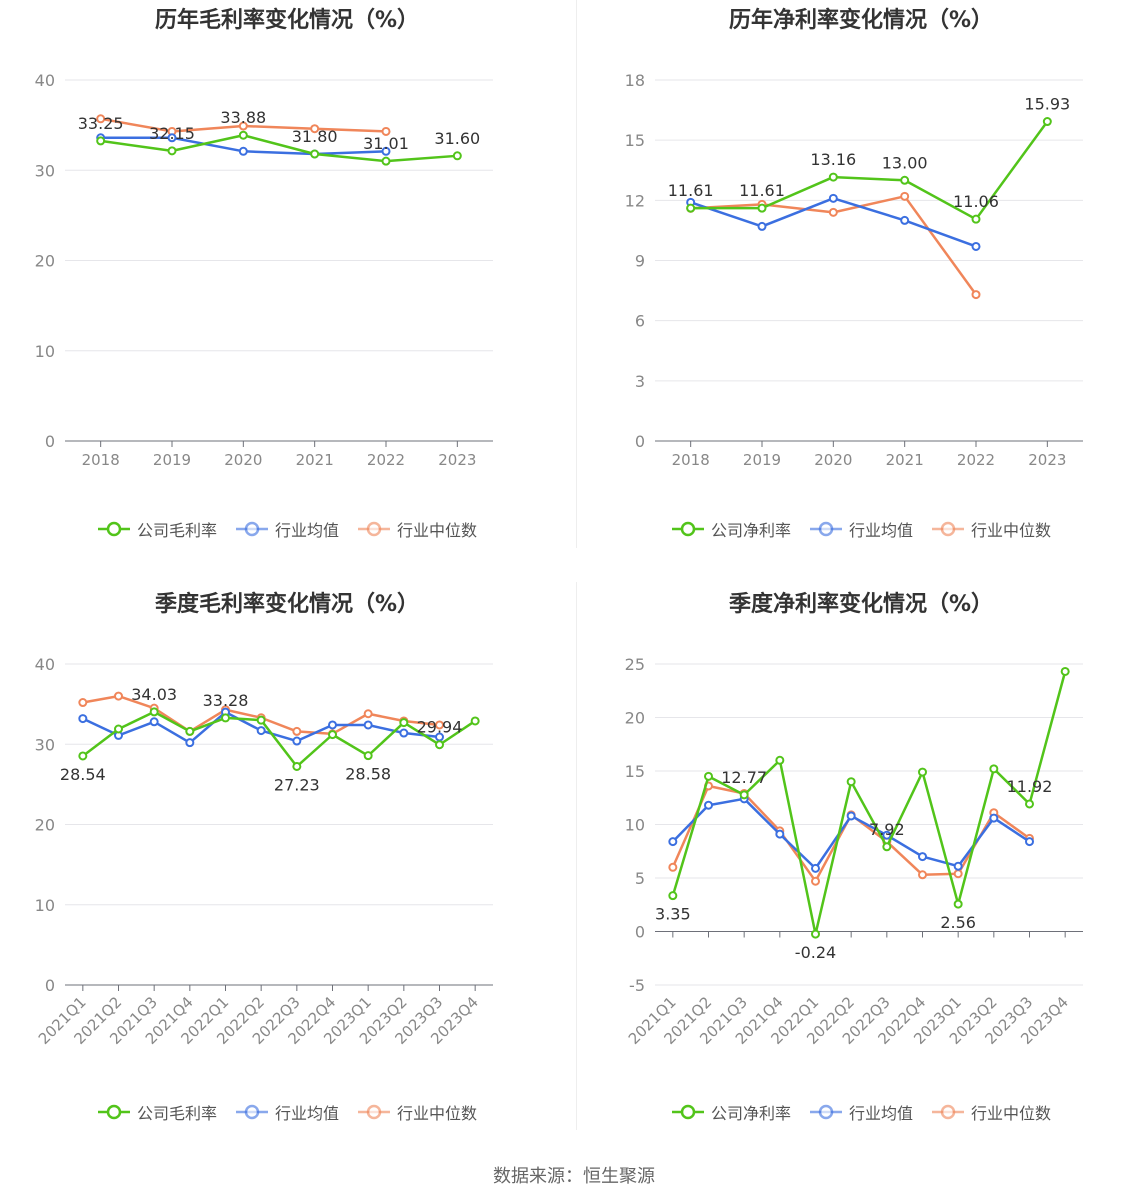 The image size is (1148, 1202). I want to click on y-tick-label: 15, so click(635, 140).